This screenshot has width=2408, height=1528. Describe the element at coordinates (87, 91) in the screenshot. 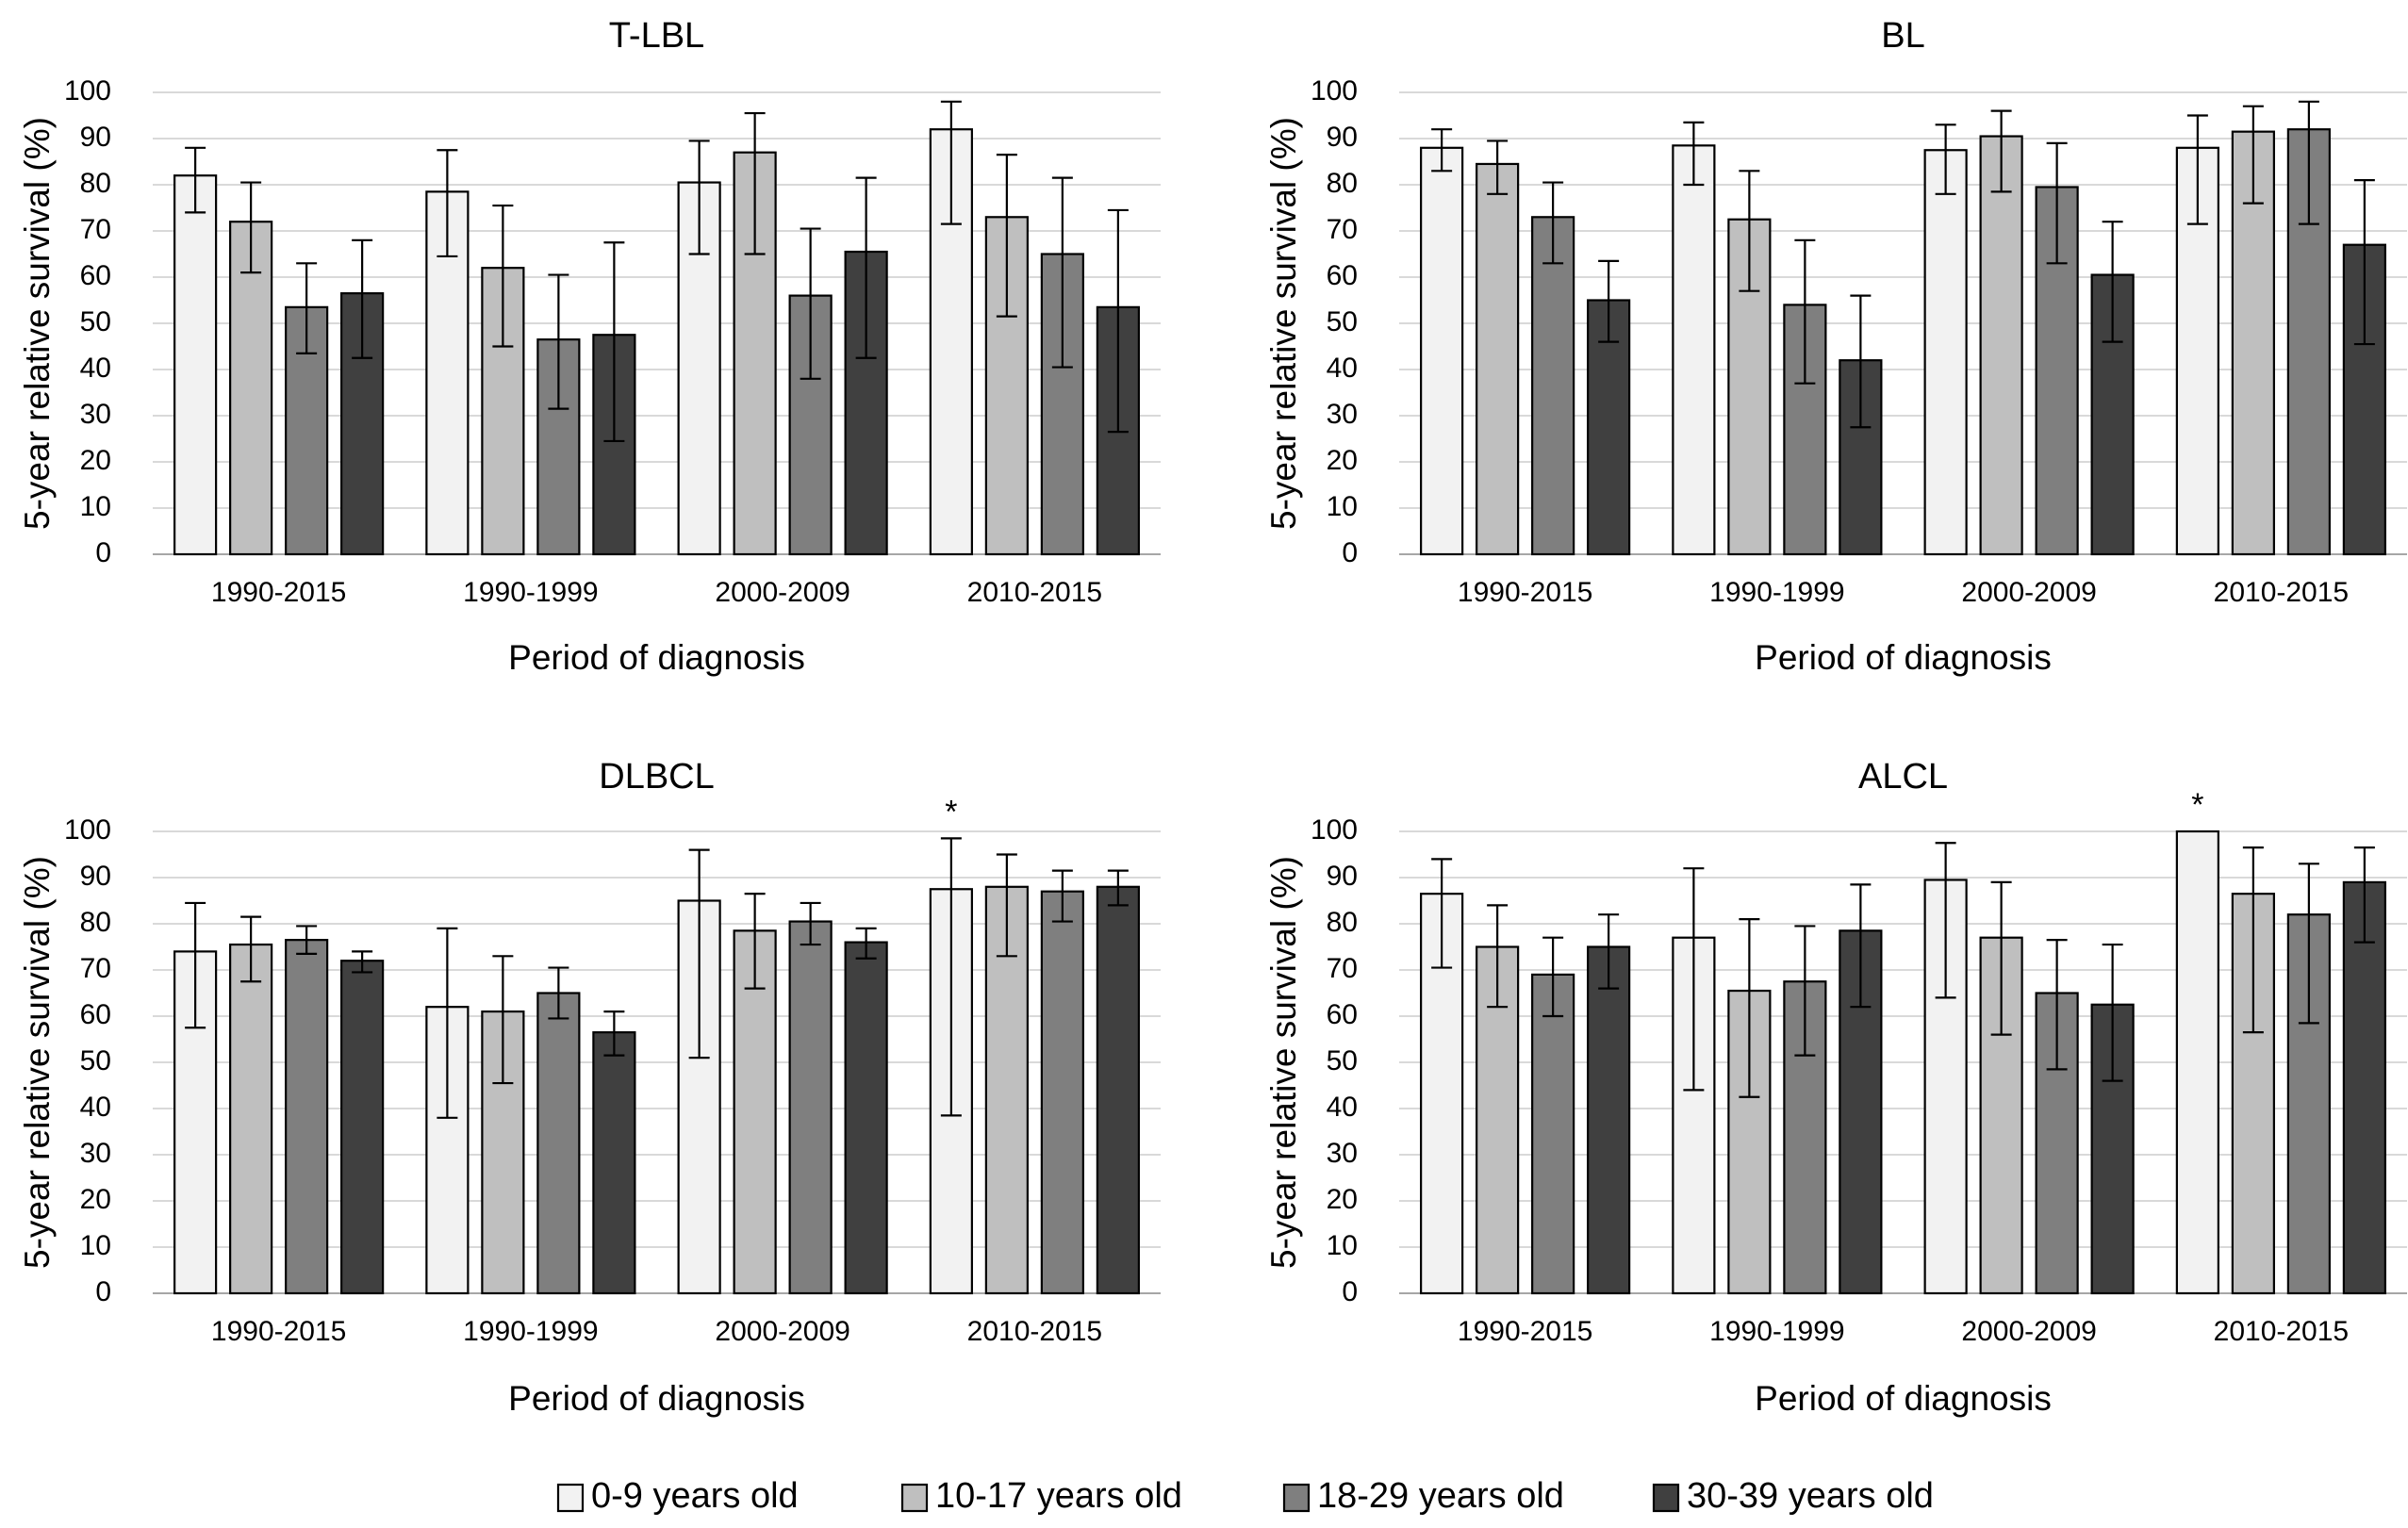

I see `y-tick-label: 100` at that location.